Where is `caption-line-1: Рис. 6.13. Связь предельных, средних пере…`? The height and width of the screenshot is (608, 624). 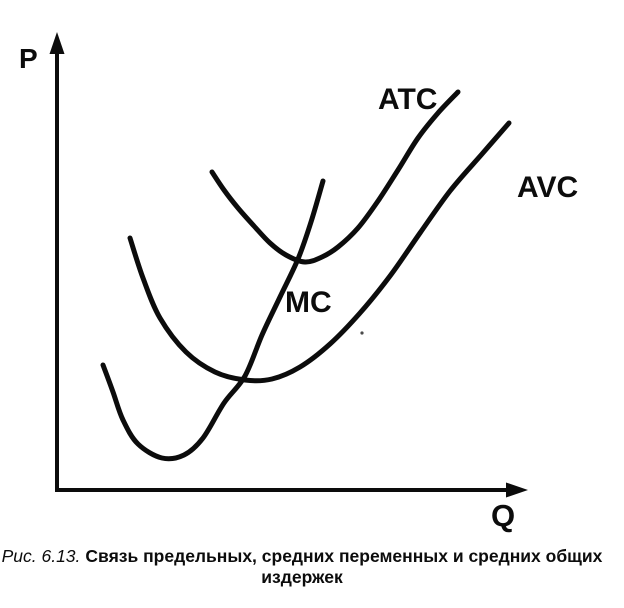 caption-line-1: Рис. 6.13. Связь предельных, средних пере… is located at coordinates (302, 556).